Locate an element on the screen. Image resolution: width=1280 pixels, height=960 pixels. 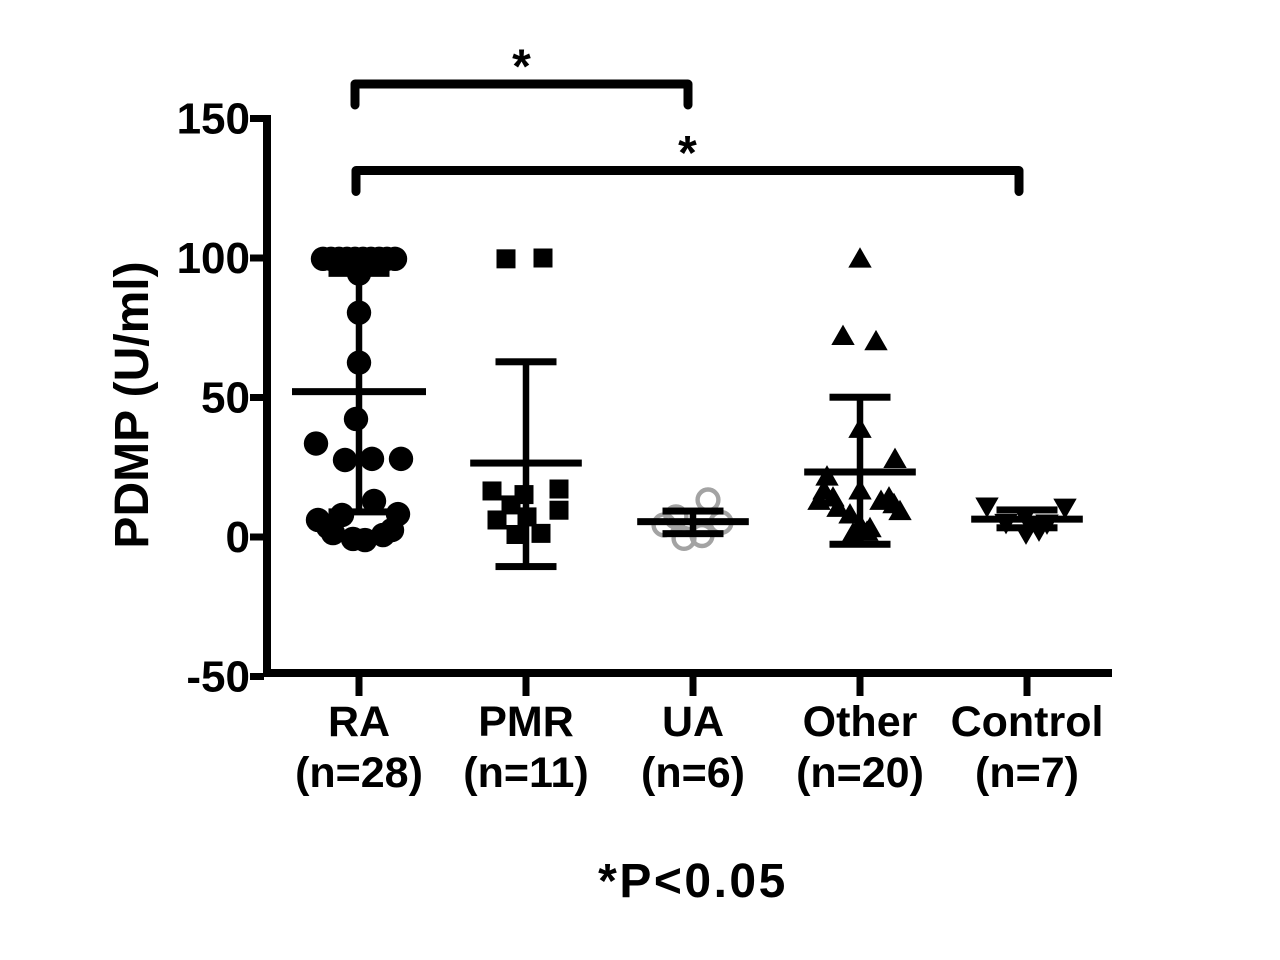
group-label: RA is located at coordinates (359, 722).